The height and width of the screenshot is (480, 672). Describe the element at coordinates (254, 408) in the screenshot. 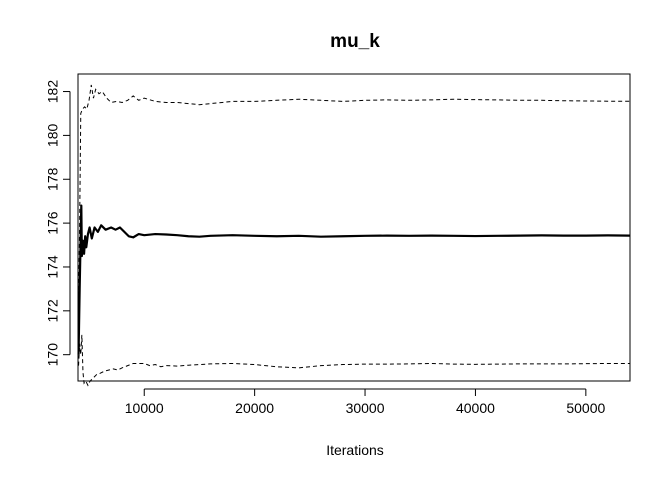

I see `x-tick-label: 20000` at that location.